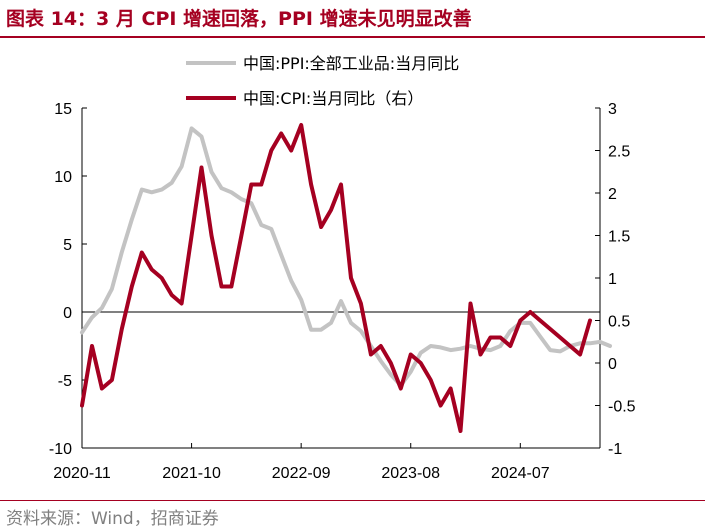 The width and height of the screenshot is (705, 529). Describe the element at coordinates (239, 19) in the screenshot. I see `figure-title: 图表 14：3 月 CPI 增速回落，PPI 增速未见明显改善` at that location.